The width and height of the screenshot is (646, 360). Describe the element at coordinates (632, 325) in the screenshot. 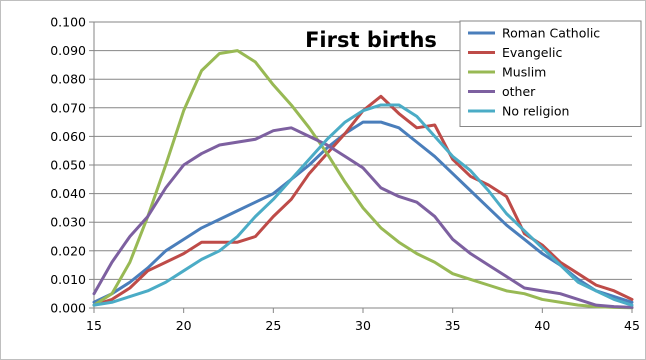

I see `x-tick-label: 45` at that location.